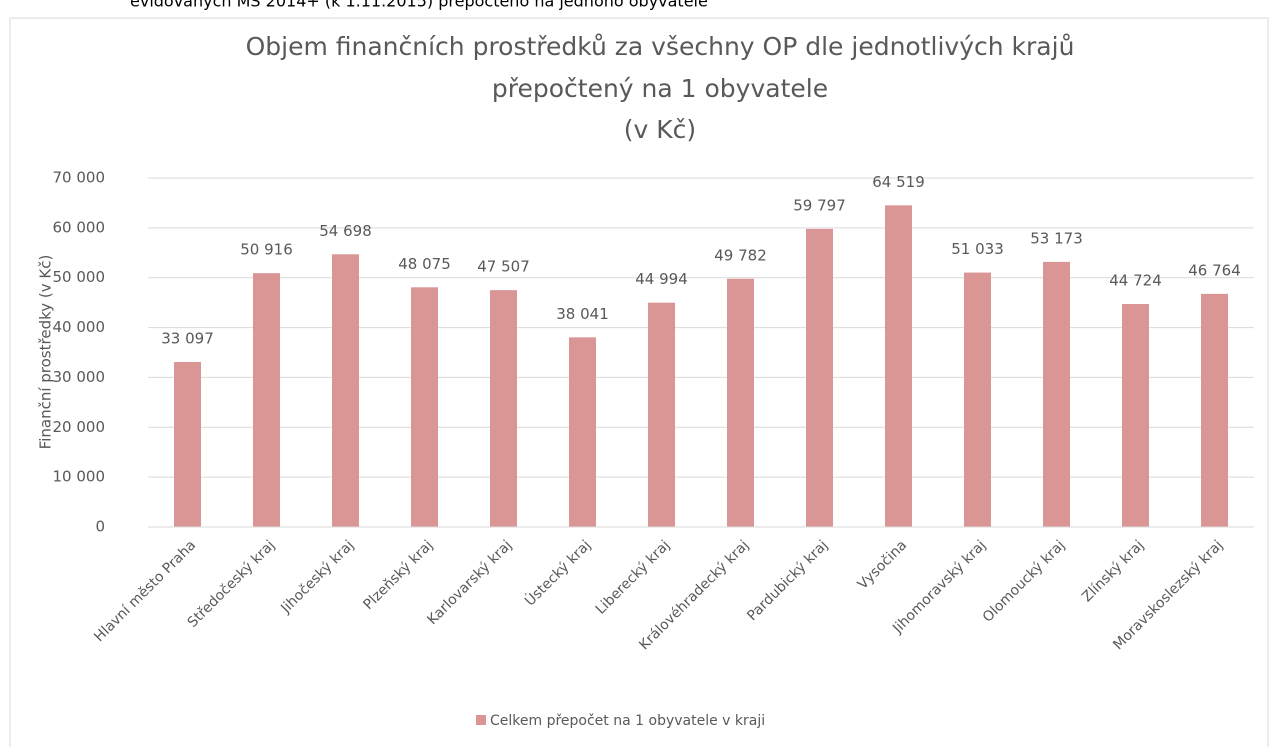  I want to click on data-label: 54 698, so click(345, 231).